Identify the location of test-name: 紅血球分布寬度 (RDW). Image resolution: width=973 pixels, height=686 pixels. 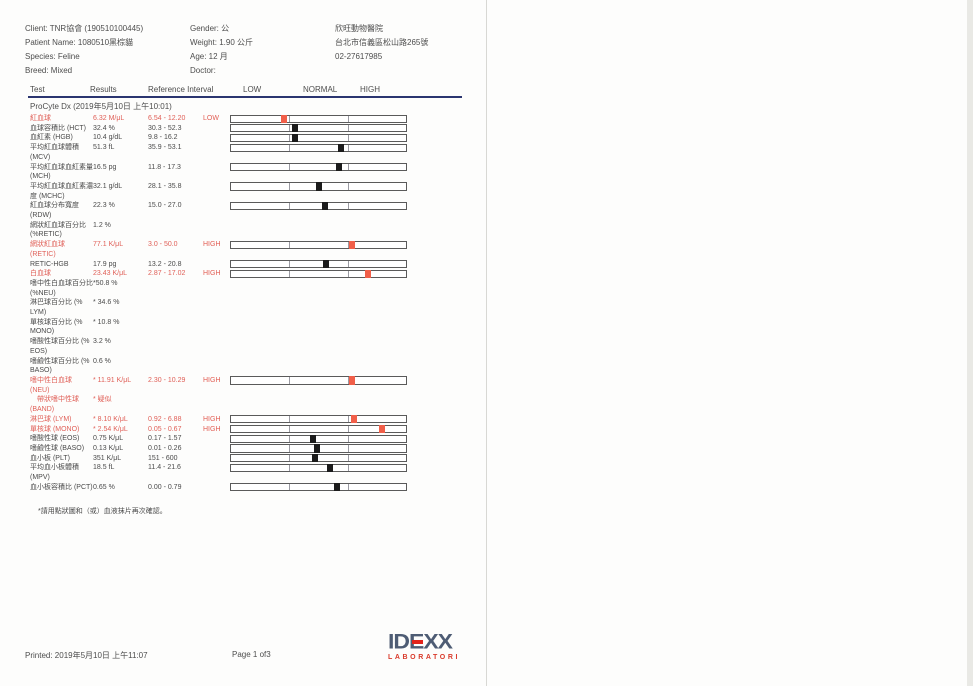
(61, 210).